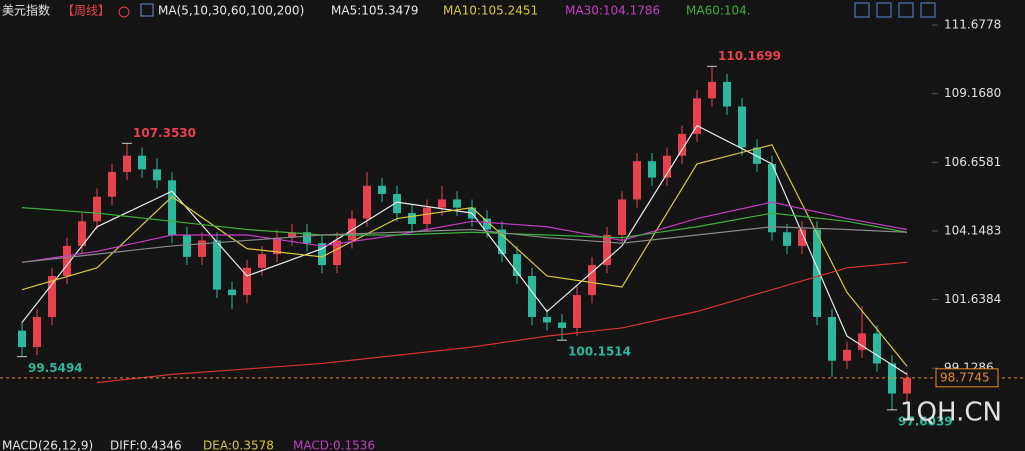 The height and width of the screenshot is (451, 1025). Describe the element at coordinates (925, 421) in the screenshot. I see `annotation-label: 97.6039` at that location.